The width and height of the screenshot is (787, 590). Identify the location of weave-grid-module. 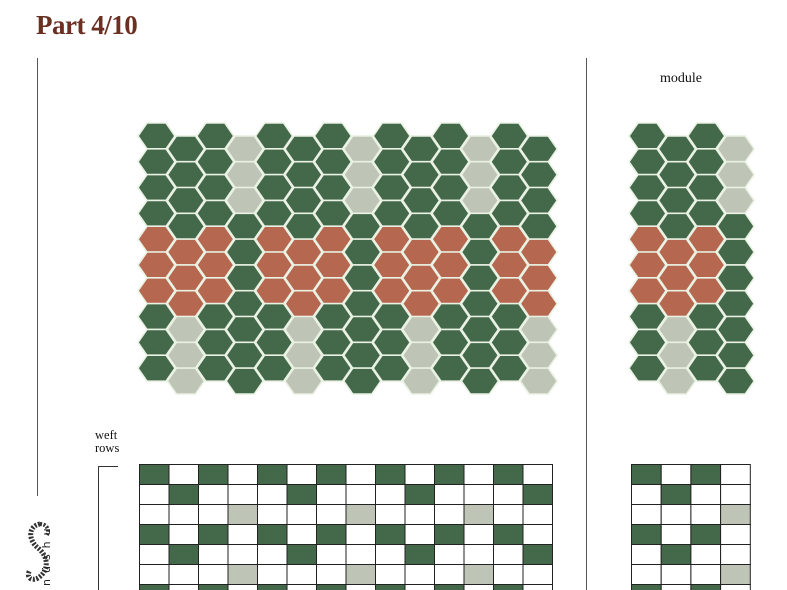
(691, 527).